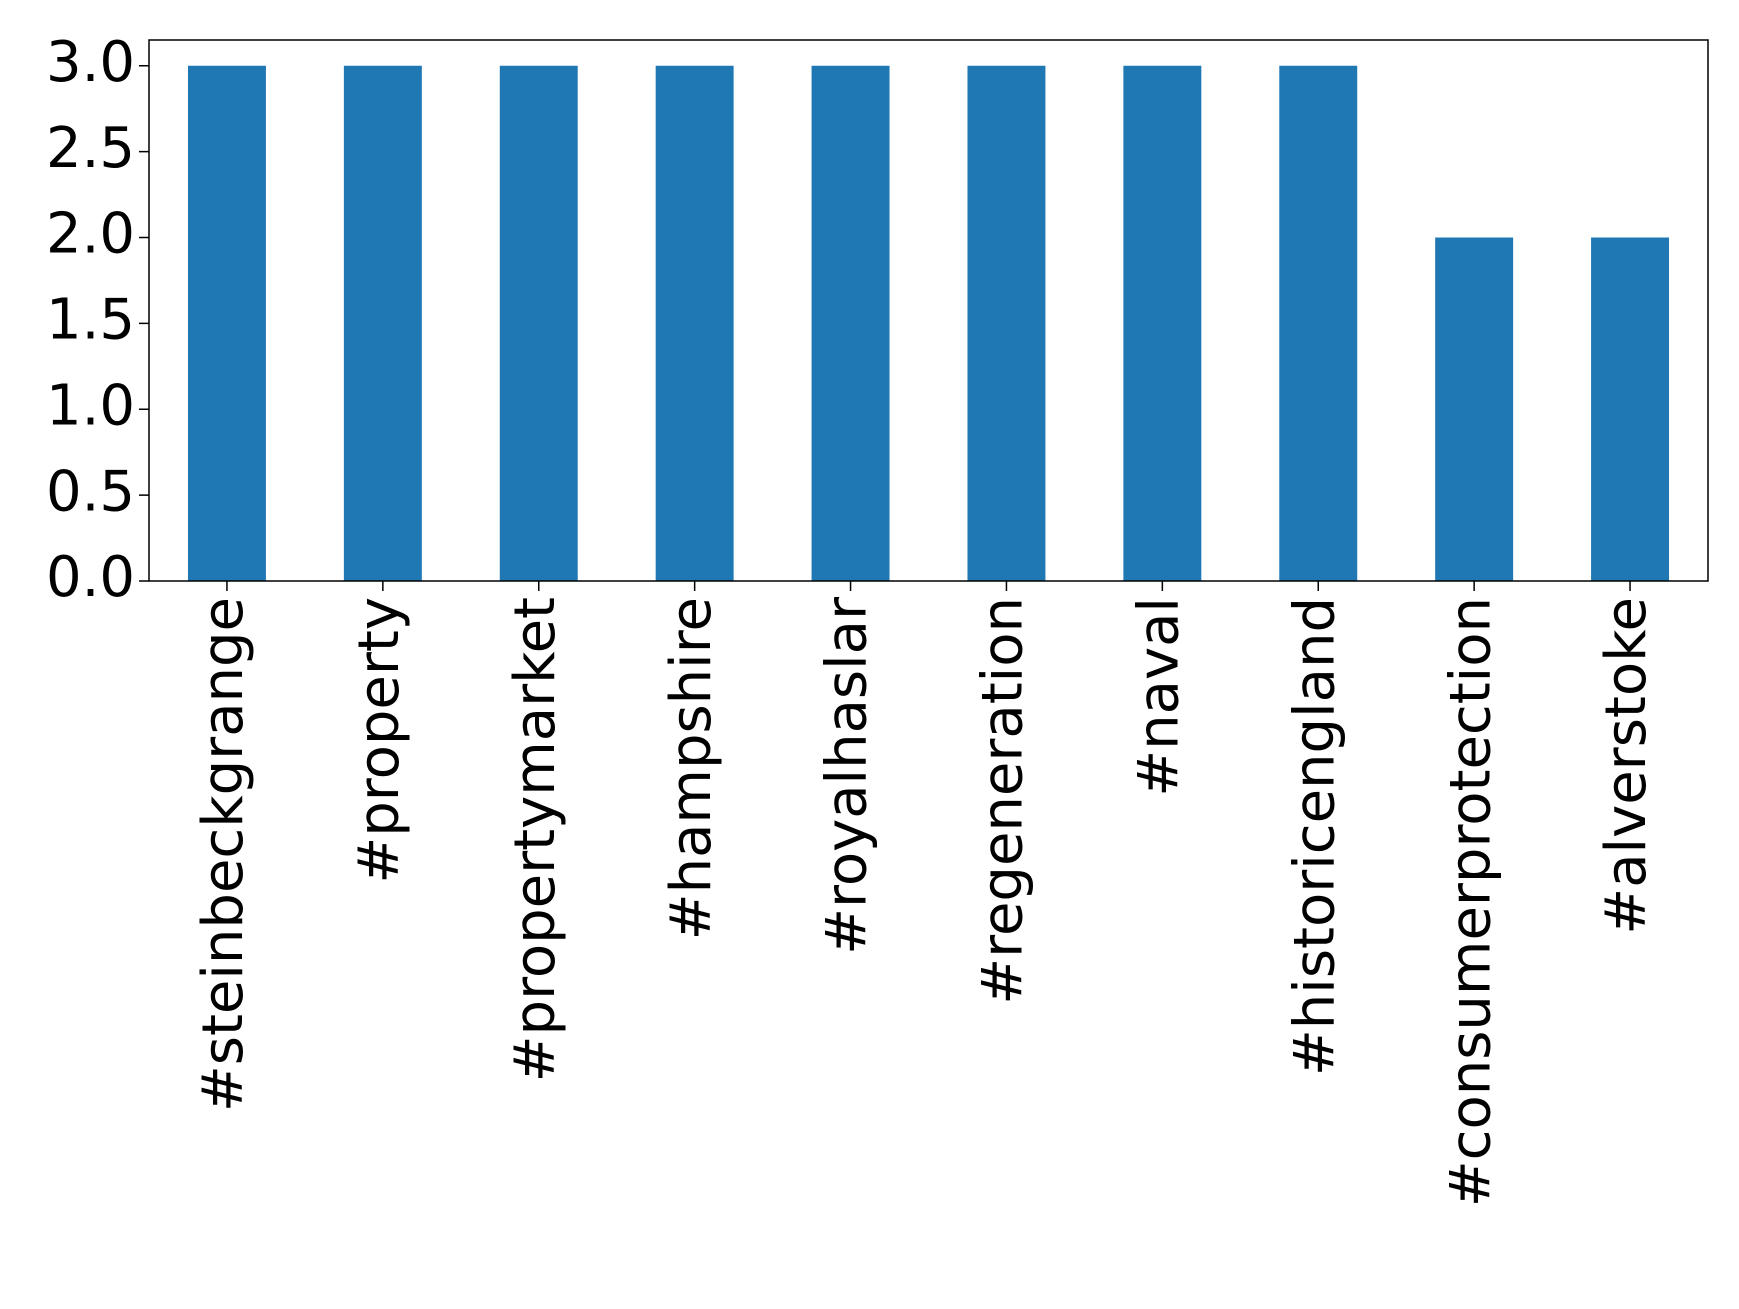 Image resolution: width=1739 pixels, height=1309 pixels. What do you see at coordinates (90, 62) in the screenshot?
I see `y-tick-label: 3.0` at bounding box center [90, 62].